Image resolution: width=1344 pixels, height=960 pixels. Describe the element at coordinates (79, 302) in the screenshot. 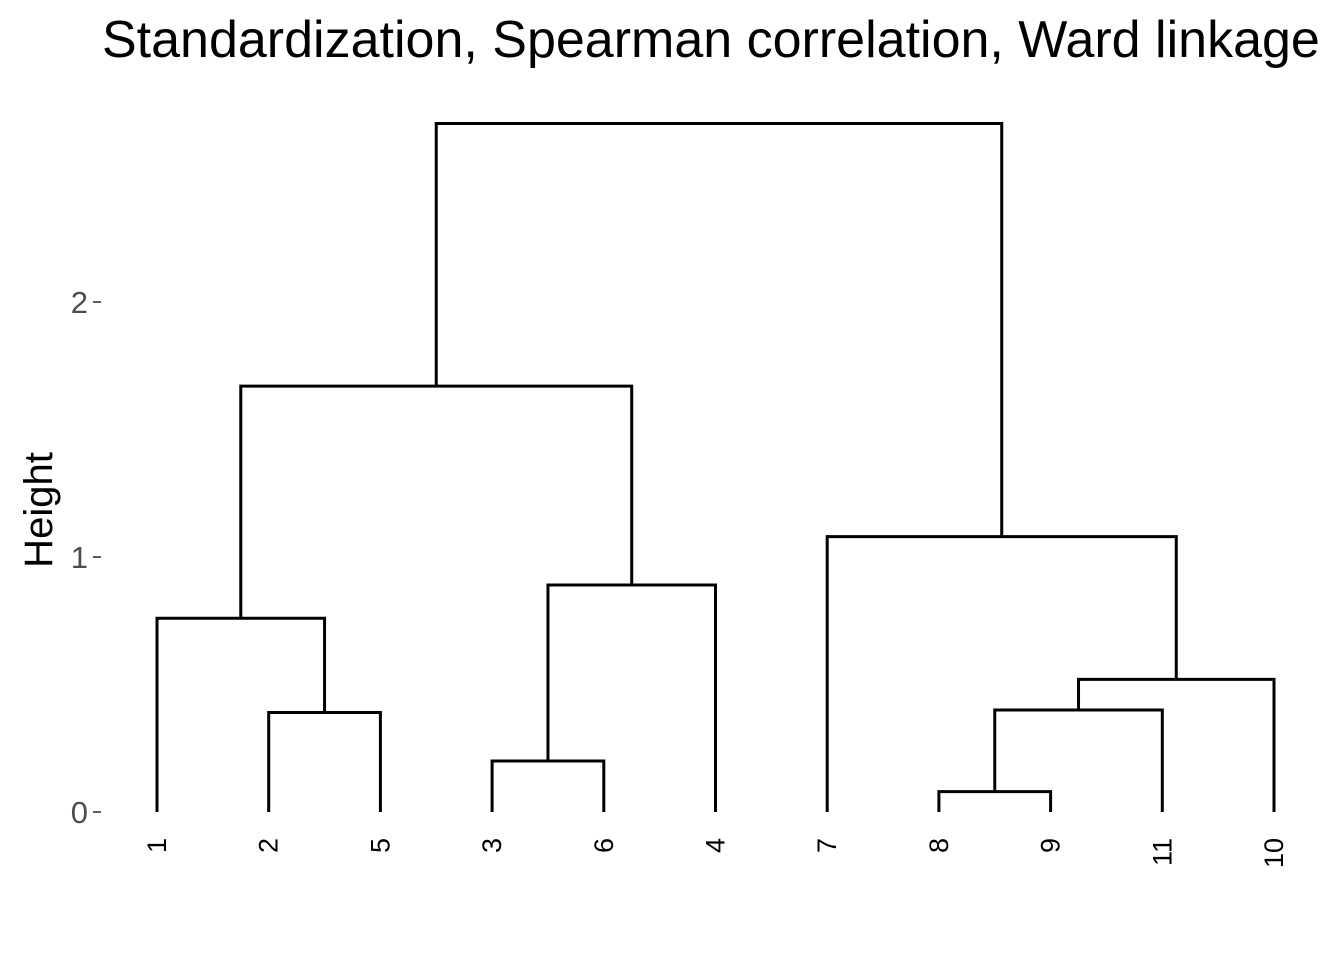

I see `y-tick-label-2: 2` at that location.